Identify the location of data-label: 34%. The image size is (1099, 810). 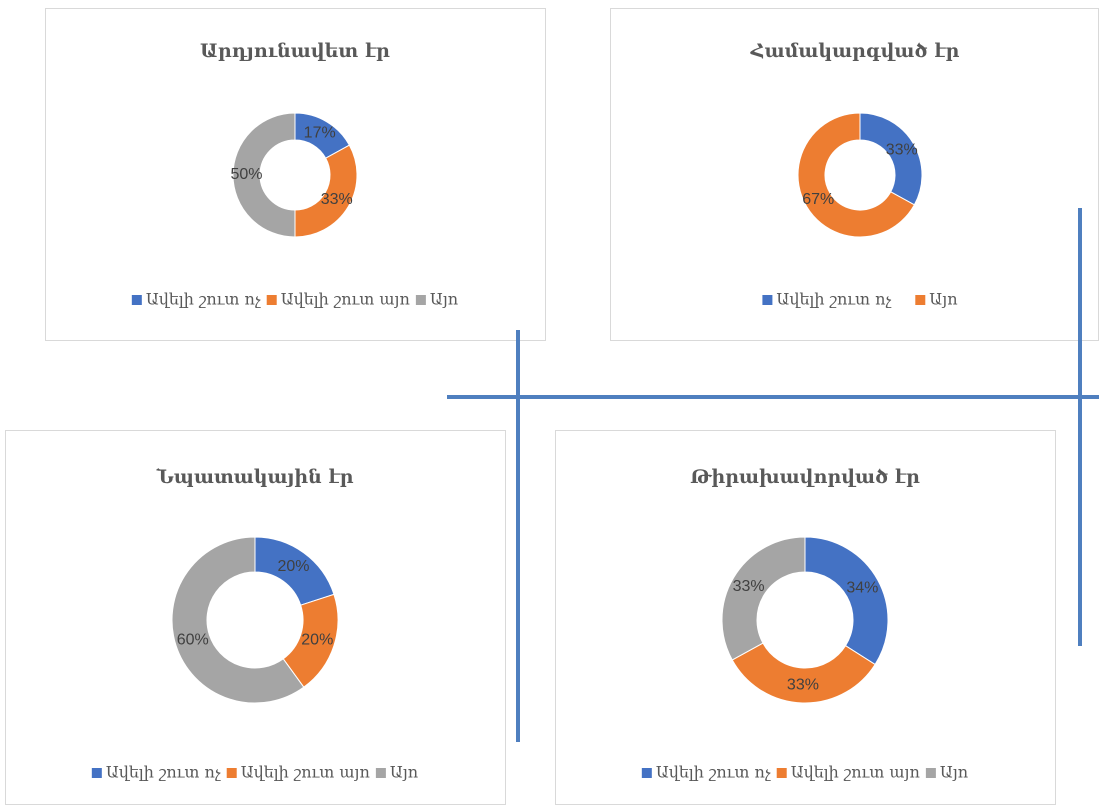
(862, 588).